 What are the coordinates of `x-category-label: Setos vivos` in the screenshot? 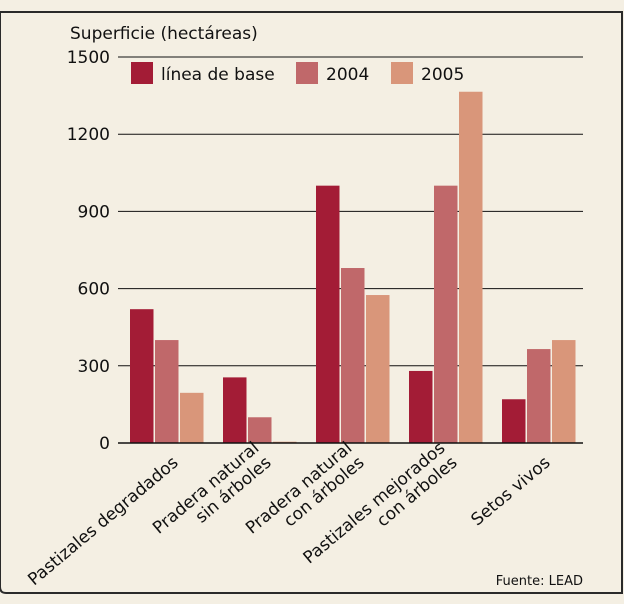 It's located at (511, 492).